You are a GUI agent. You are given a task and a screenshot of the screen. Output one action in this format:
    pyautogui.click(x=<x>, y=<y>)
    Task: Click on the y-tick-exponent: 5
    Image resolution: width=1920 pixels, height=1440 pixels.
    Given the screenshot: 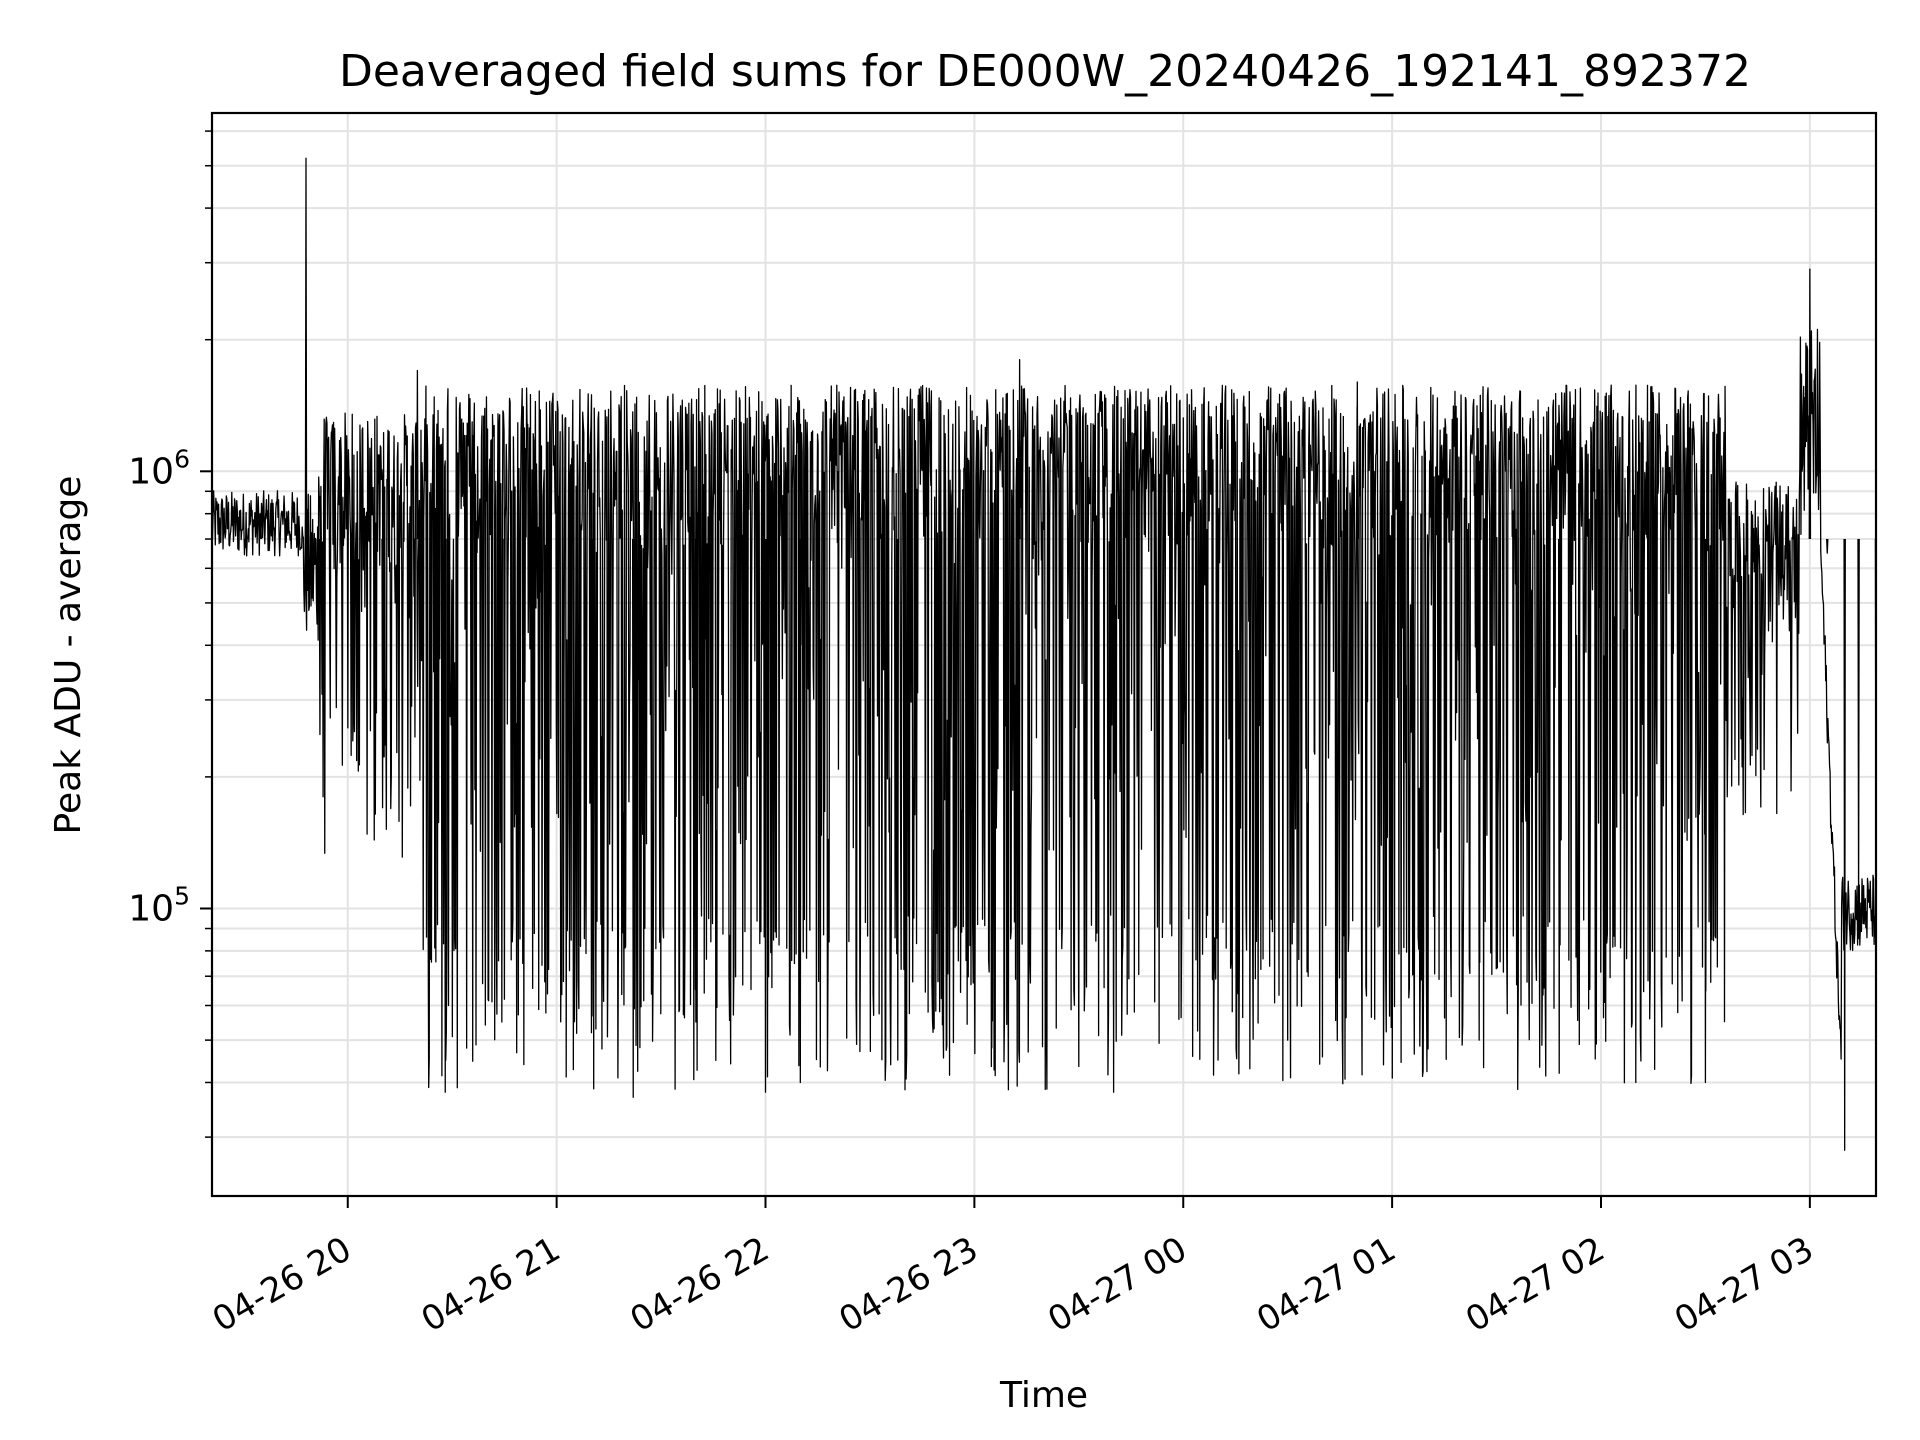 What is the action you would take?
    pyautogui.click(x=182, y=896)
    